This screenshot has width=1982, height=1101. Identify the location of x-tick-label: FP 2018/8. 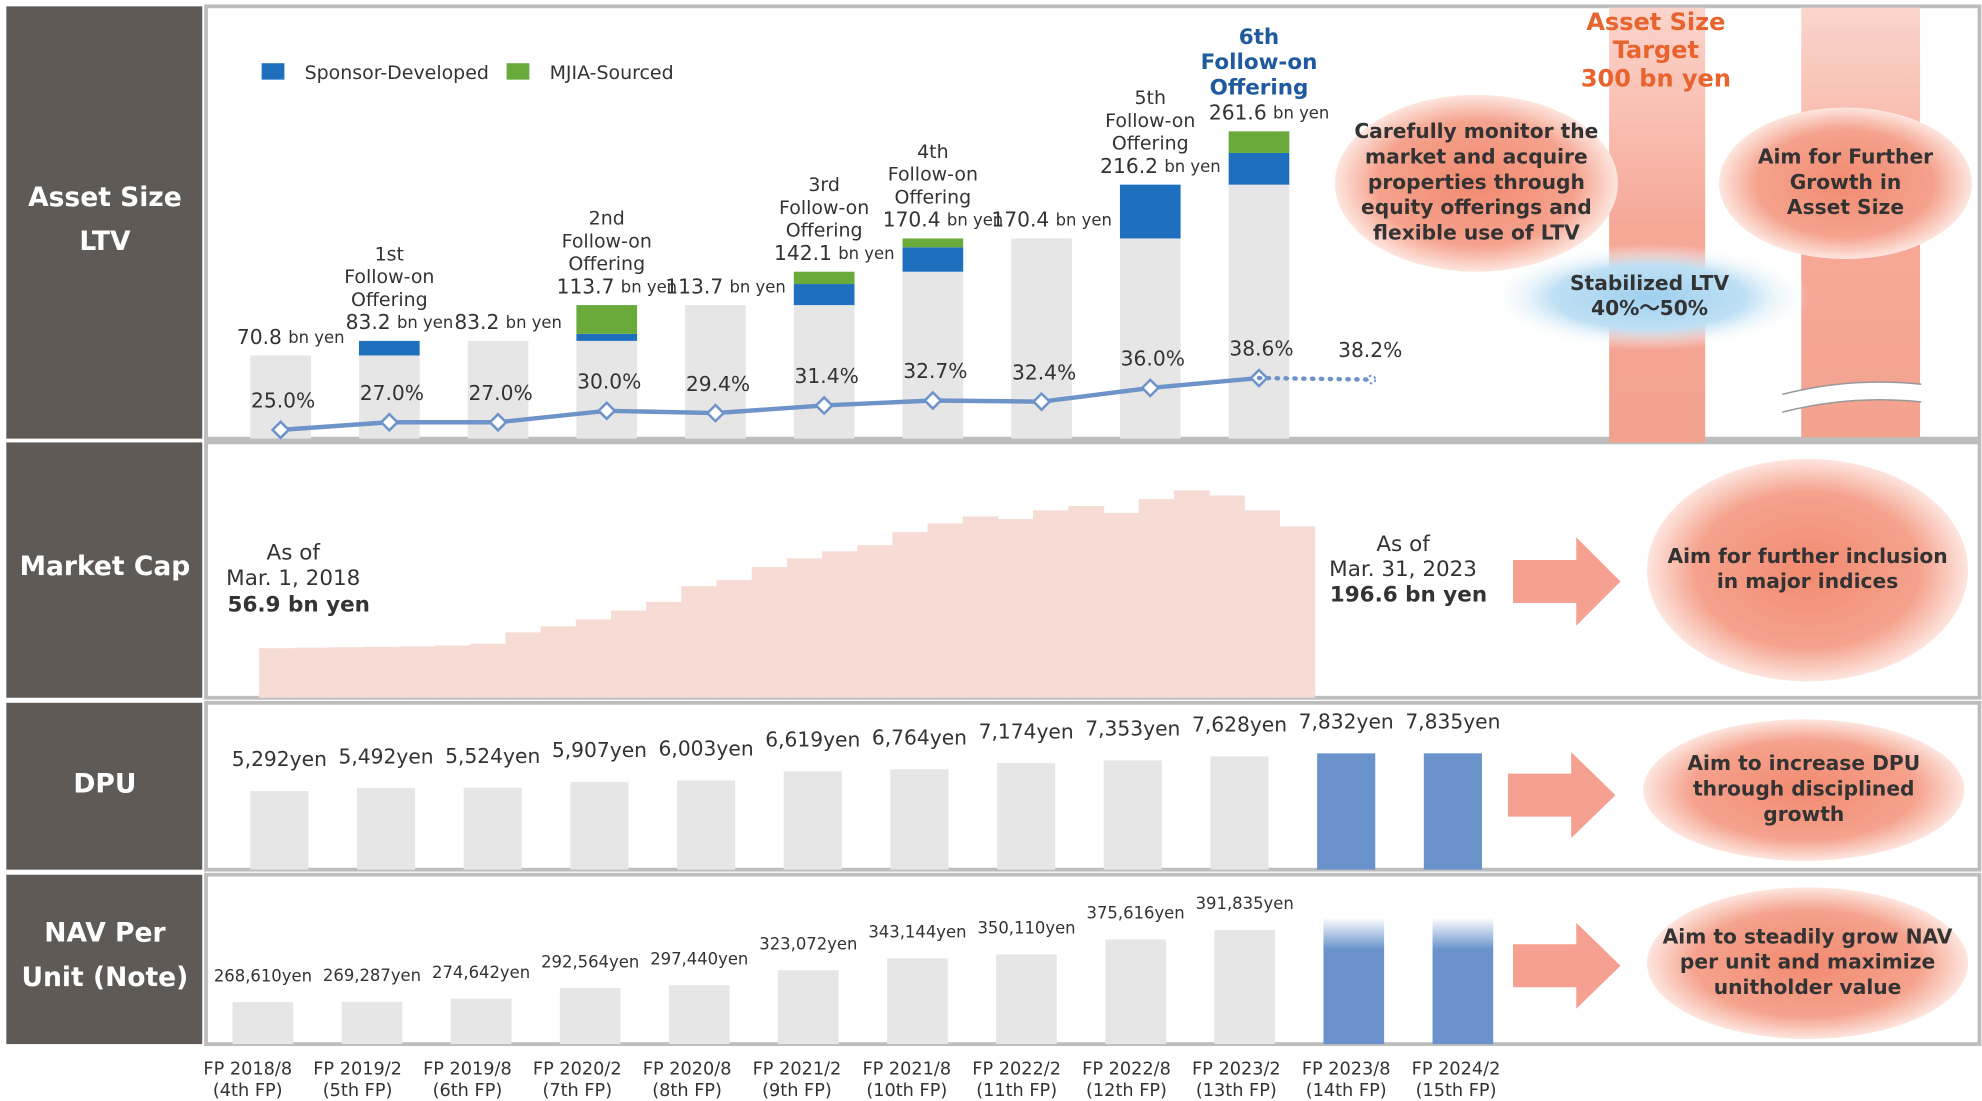
(247, 1069).